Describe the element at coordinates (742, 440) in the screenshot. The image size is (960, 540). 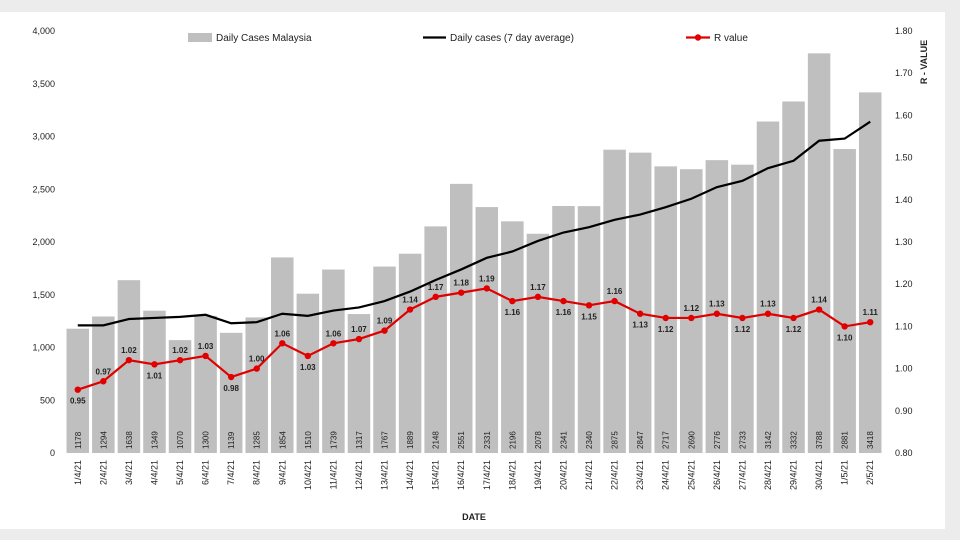
I see `bar-value-label: 2733` at that location.